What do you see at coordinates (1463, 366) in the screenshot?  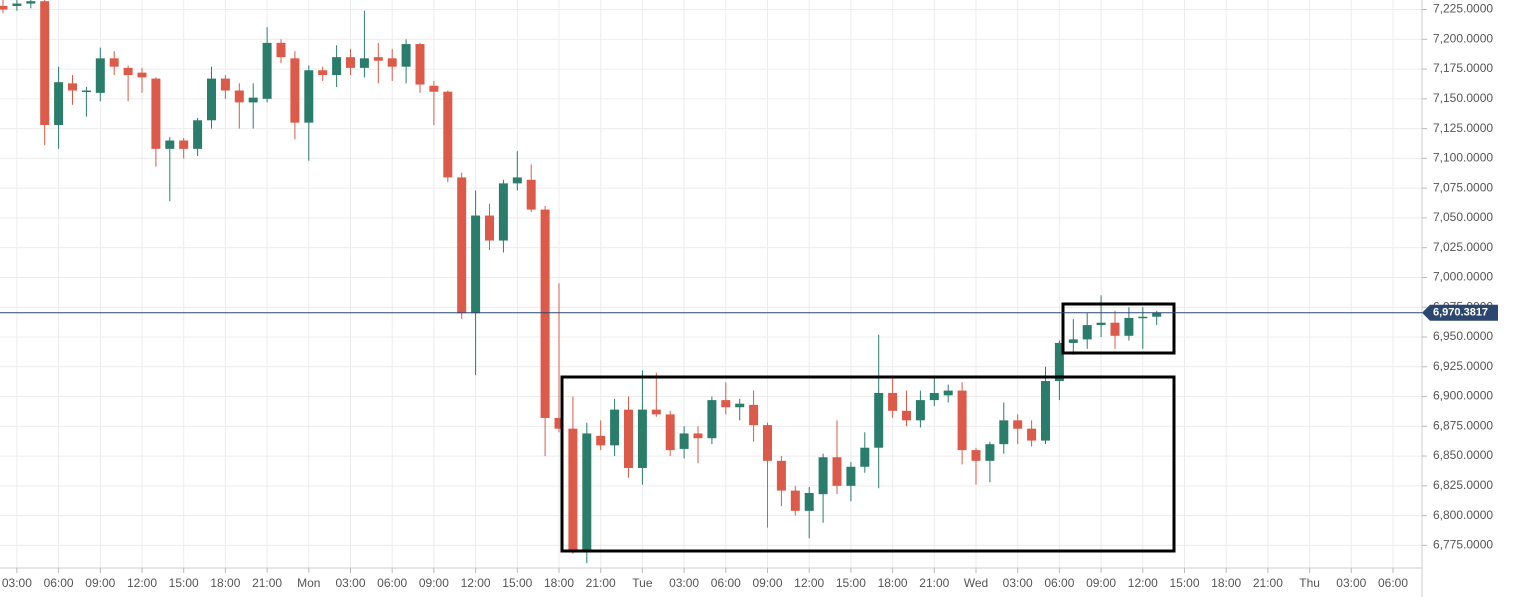 I see `y-tick-label: 6,925.0000` at bounding box center [1463, 366].